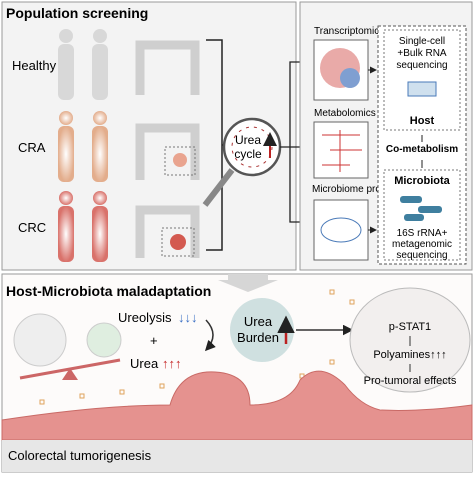 This screenshot has height=479, width=474. I want to click on urea-burden, so click(262, 330).